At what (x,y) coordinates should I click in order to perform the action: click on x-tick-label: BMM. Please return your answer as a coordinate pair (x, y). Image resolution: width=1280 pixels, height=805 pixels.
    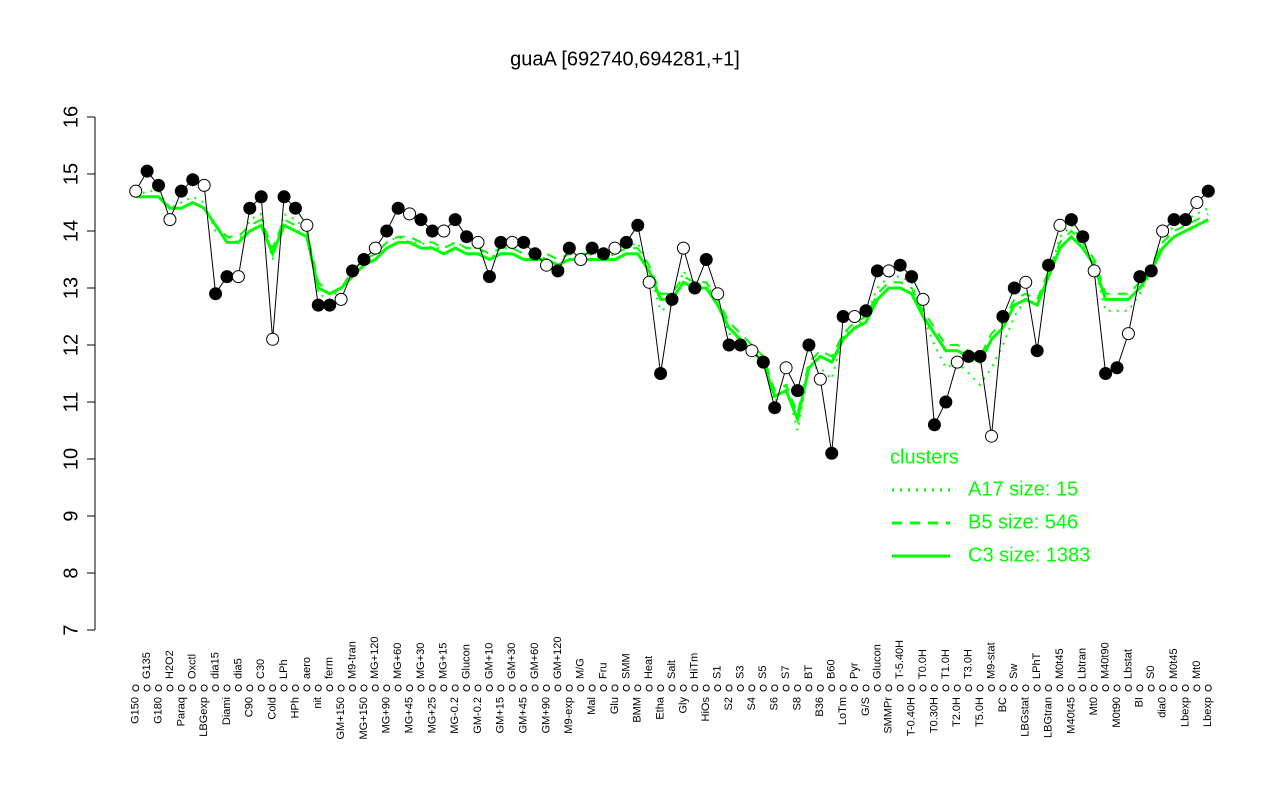
    Looking at the image, I should click on (638, 710).